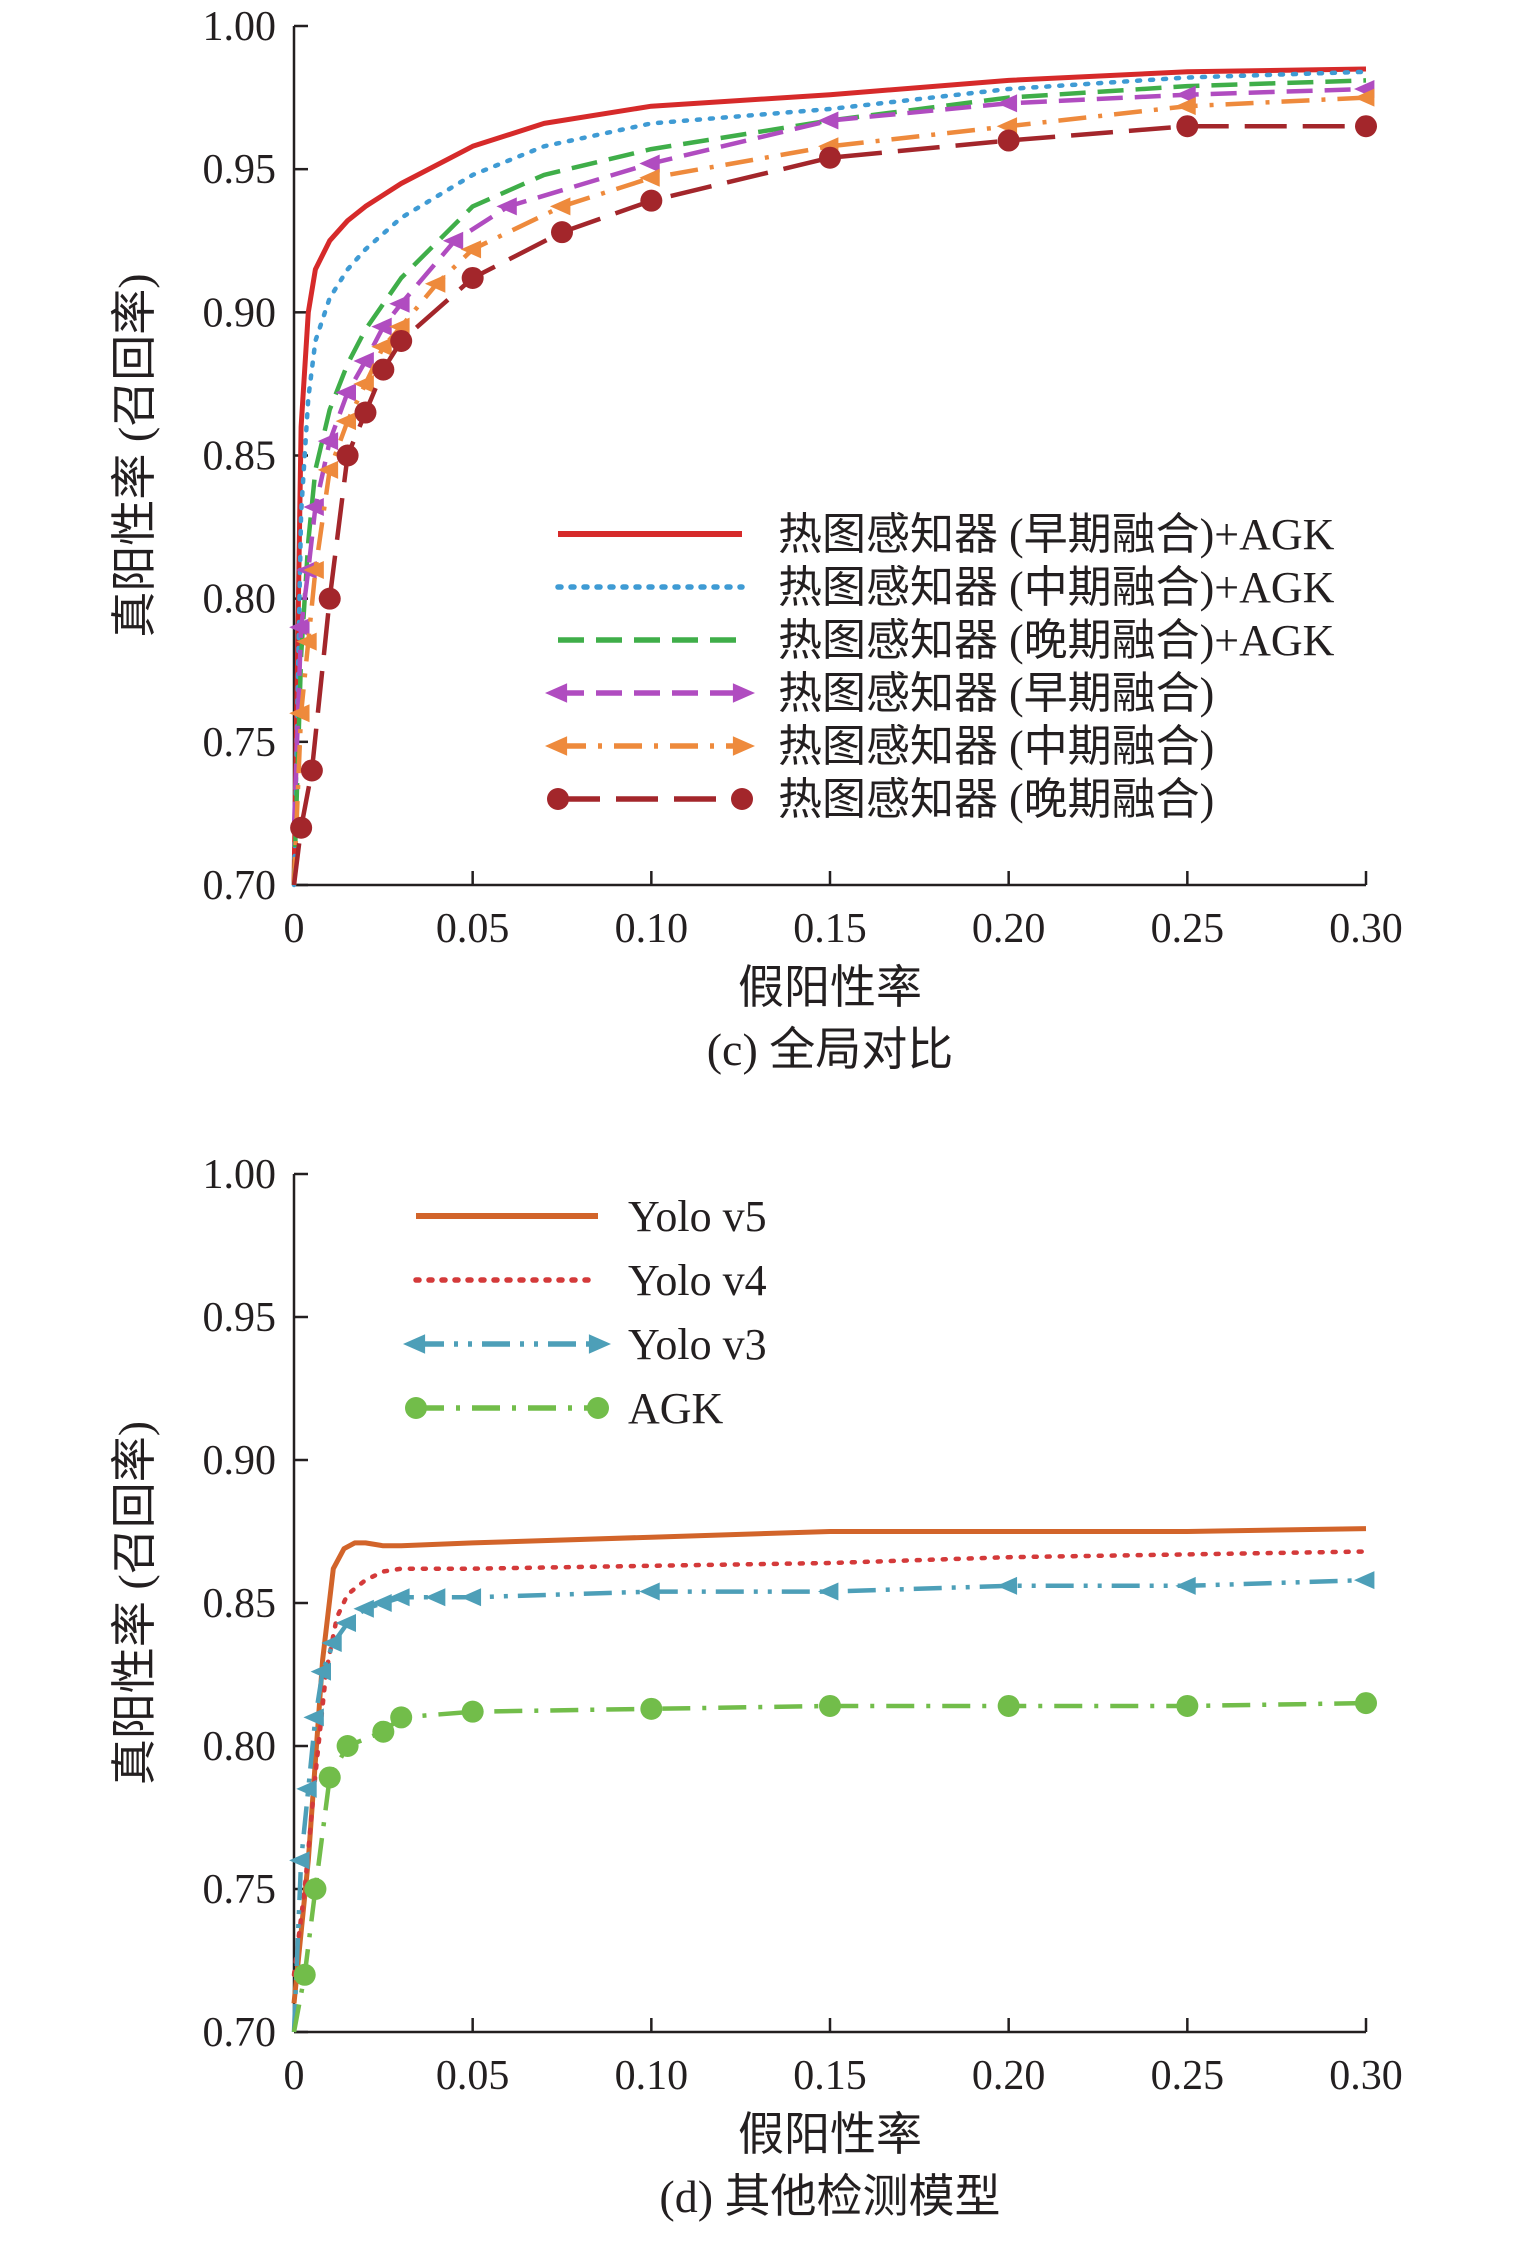  I want to click on legend-label: 热图感知器 (早期融合), so click(996, 693).